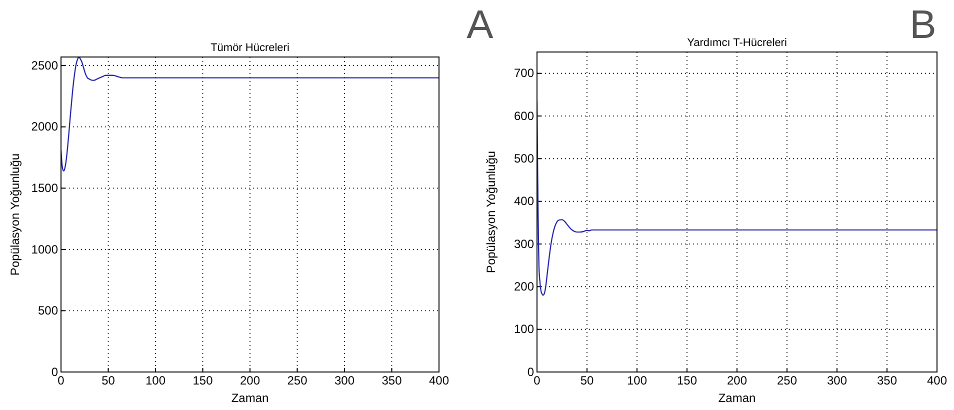 This screenshot has height=410, width=954. Describe the element at coordinates (524, 329) in the screenshot. I see `y-tick-label: 100` at that location.